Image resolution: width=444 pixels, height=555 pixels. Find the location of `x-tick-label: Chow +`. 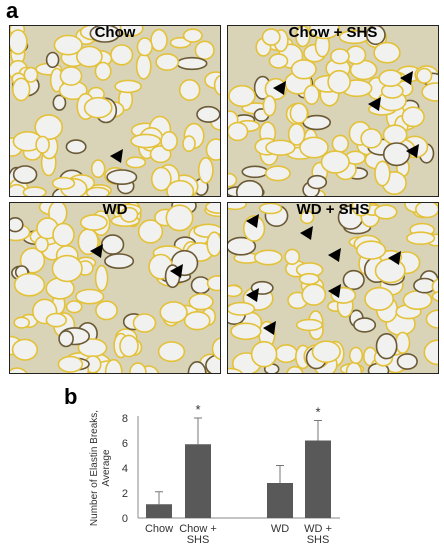

x-tick-label: Chow + is located at coordinates (198, 529).